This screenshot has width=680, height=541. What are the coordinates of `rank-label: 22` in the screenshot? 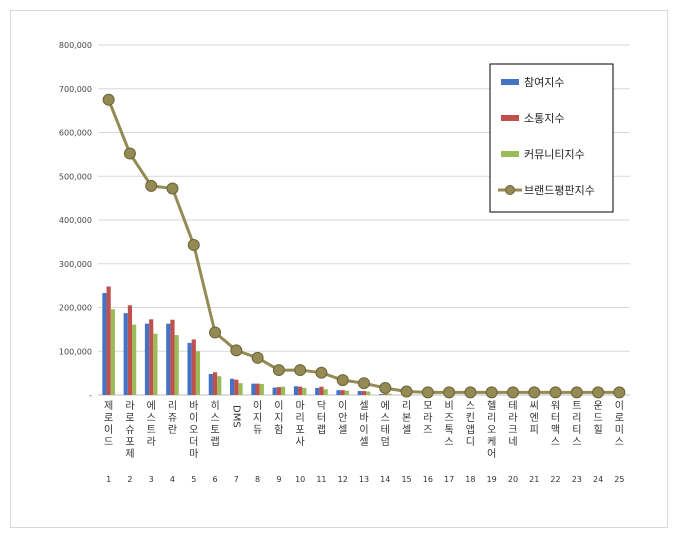 It's located at (555, 479).